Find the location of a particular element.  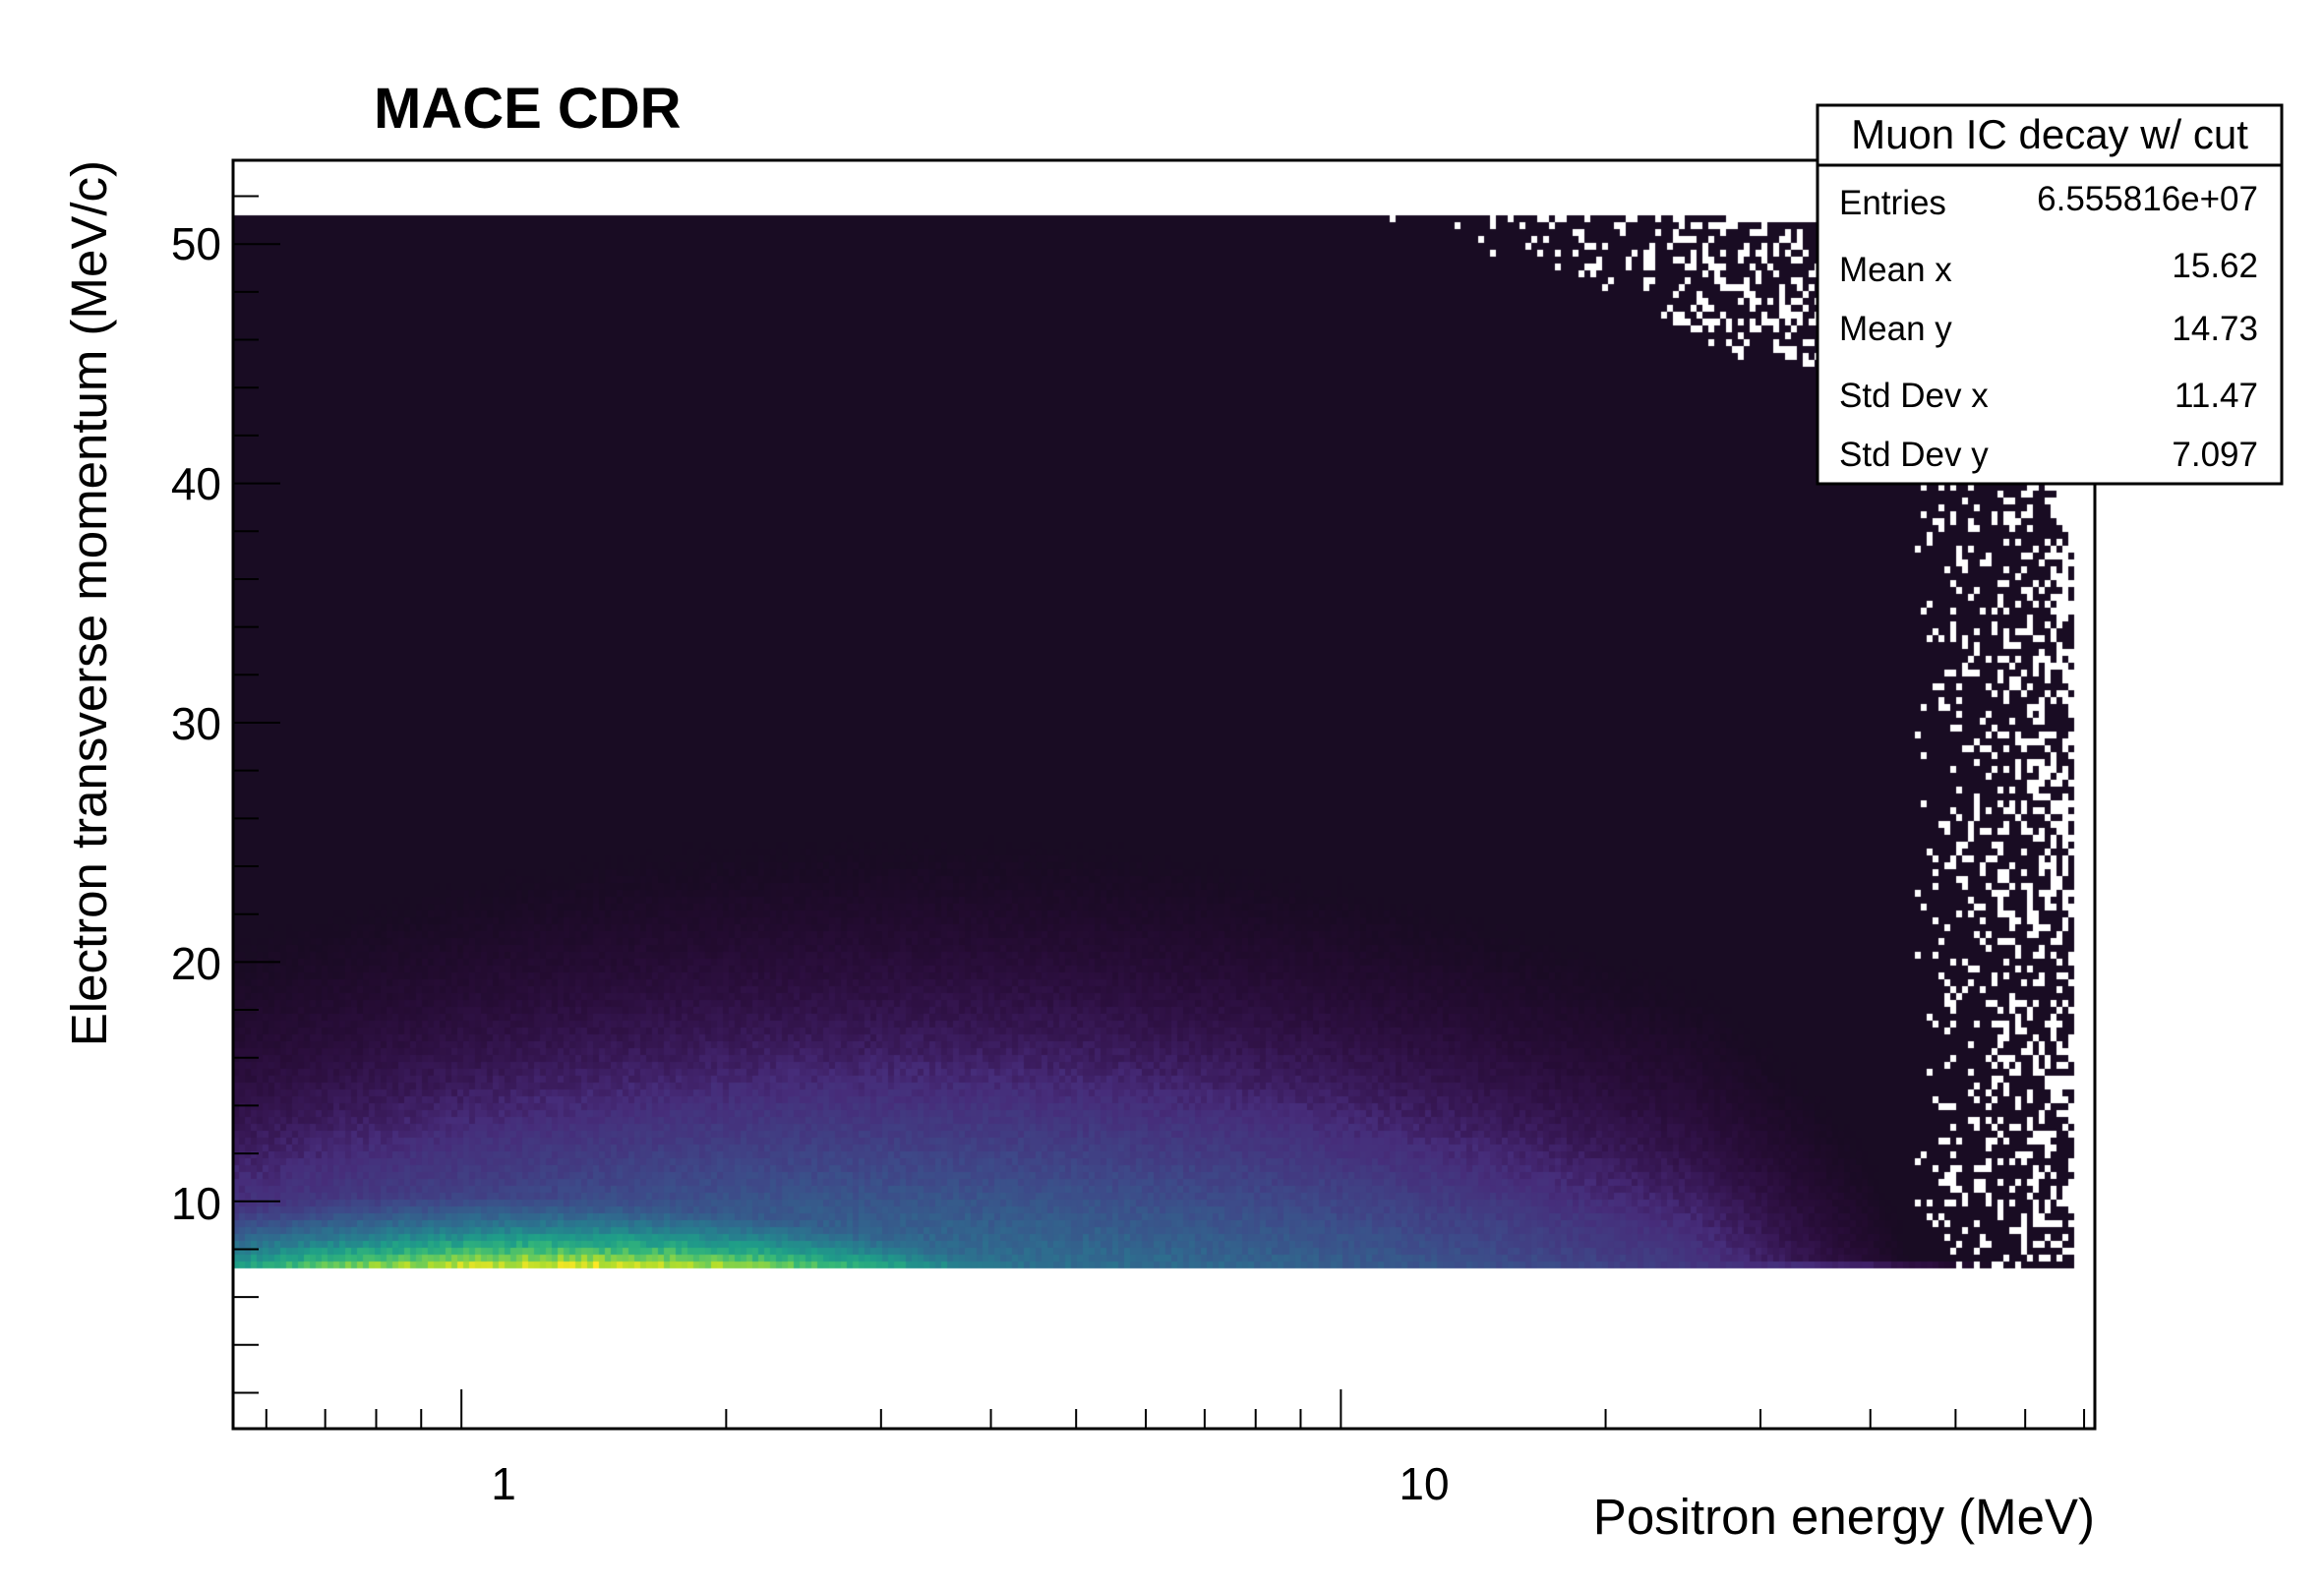

stats-label-entries: Entries is located at coordinates (1892, 203).